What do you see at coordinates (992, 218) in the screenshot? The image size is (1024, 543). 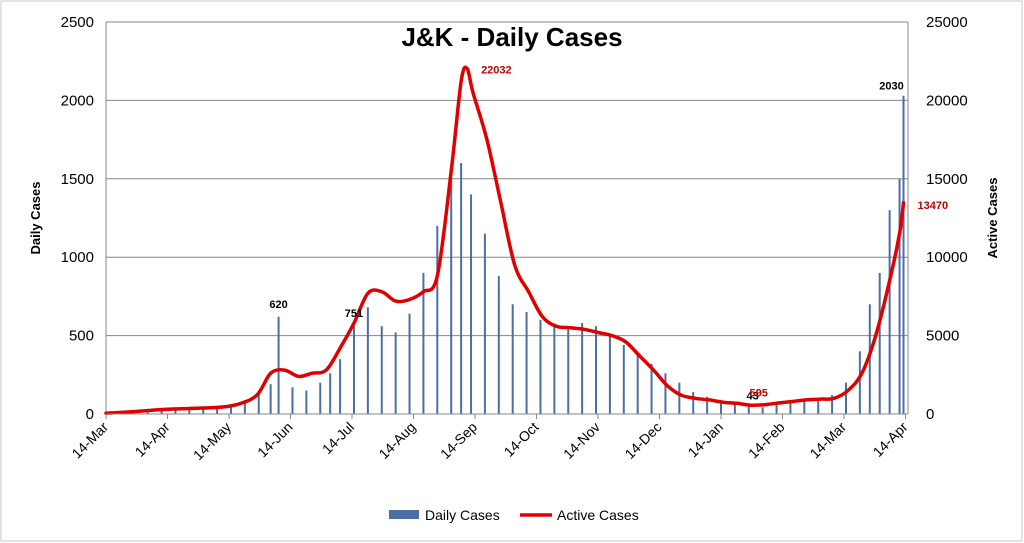 I see `right-axis-label: Active Cases` at bounding box center [992, 218].